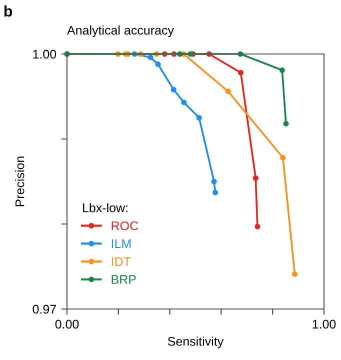  Describe the element at coordinates (125, 225) in the screenshot. I see `legend-label: ROC` at that location.